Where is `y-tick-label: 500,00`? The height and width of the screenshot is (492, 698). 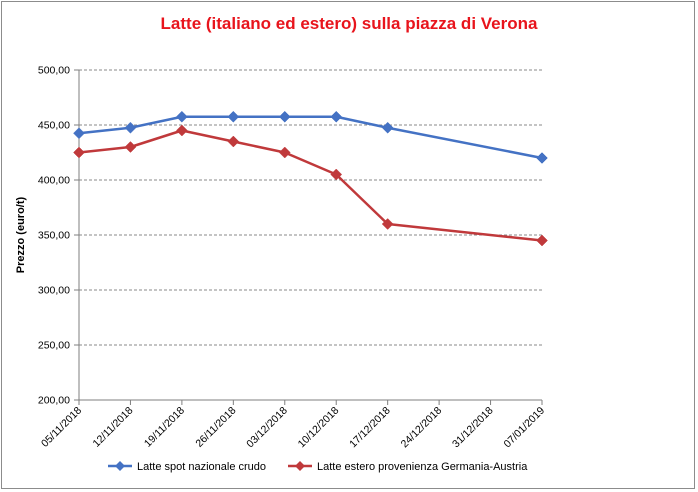
y-tick-label: 500,00 is located at coordinates (54, 71).